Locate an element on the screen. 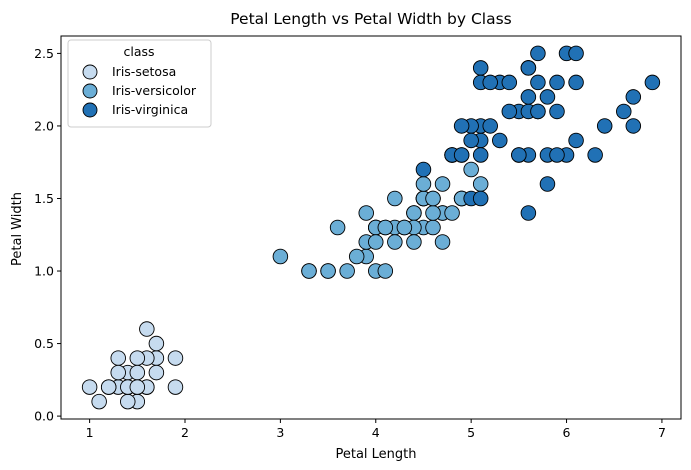  x-tick-label: 2 is located at coordinates (185, 432).